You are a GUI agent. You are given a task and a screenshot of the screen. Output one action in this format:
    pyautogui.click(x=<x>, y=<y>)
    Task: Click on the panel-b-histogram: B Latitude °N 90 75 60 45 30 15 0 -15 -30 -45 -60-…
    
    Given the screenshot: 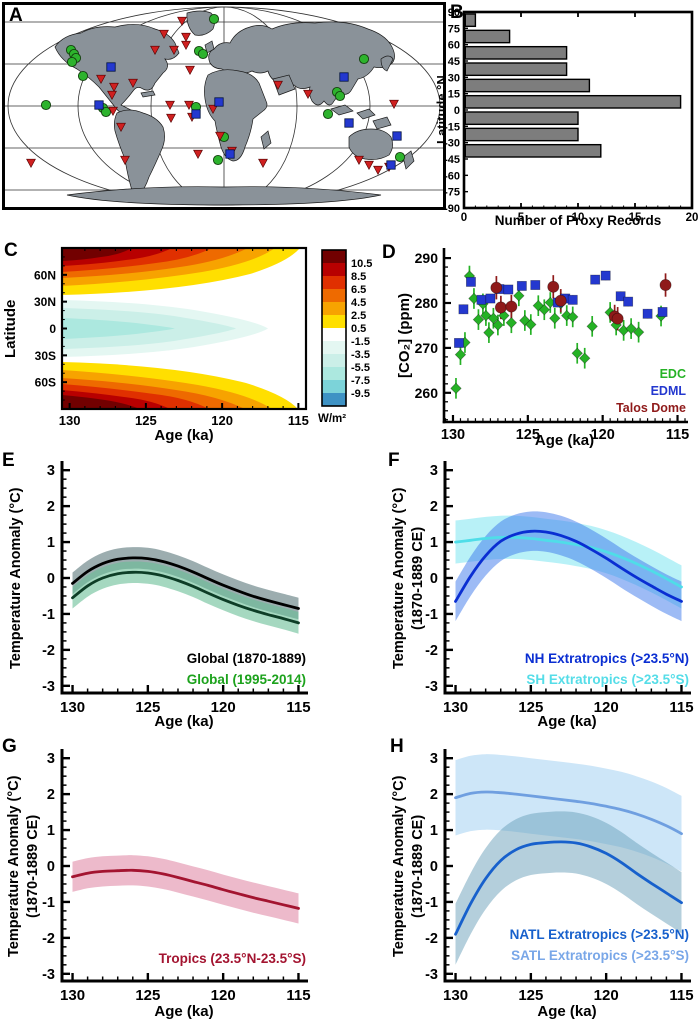 What is the action you would take?
    pyautogui.click(x=567, y=120)
    